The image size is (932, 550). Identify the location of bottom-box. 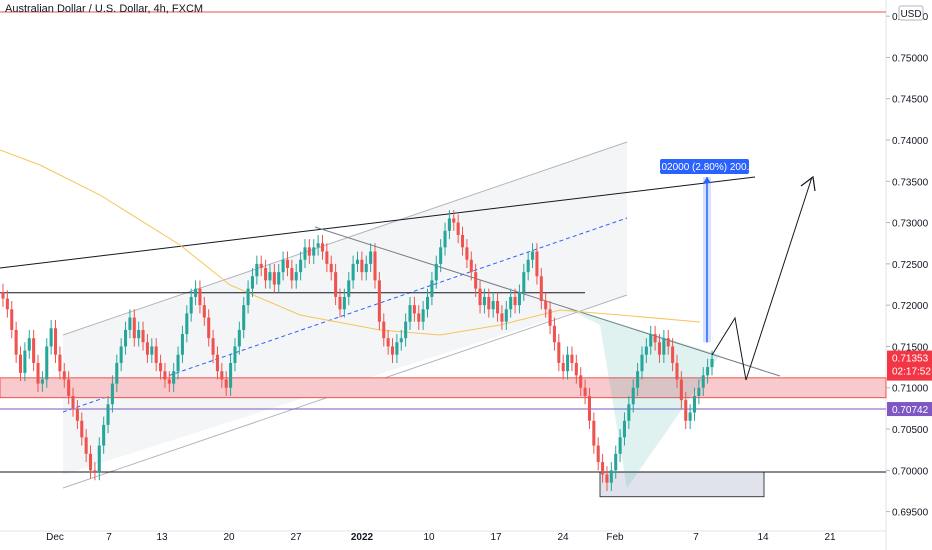
(682, 484).